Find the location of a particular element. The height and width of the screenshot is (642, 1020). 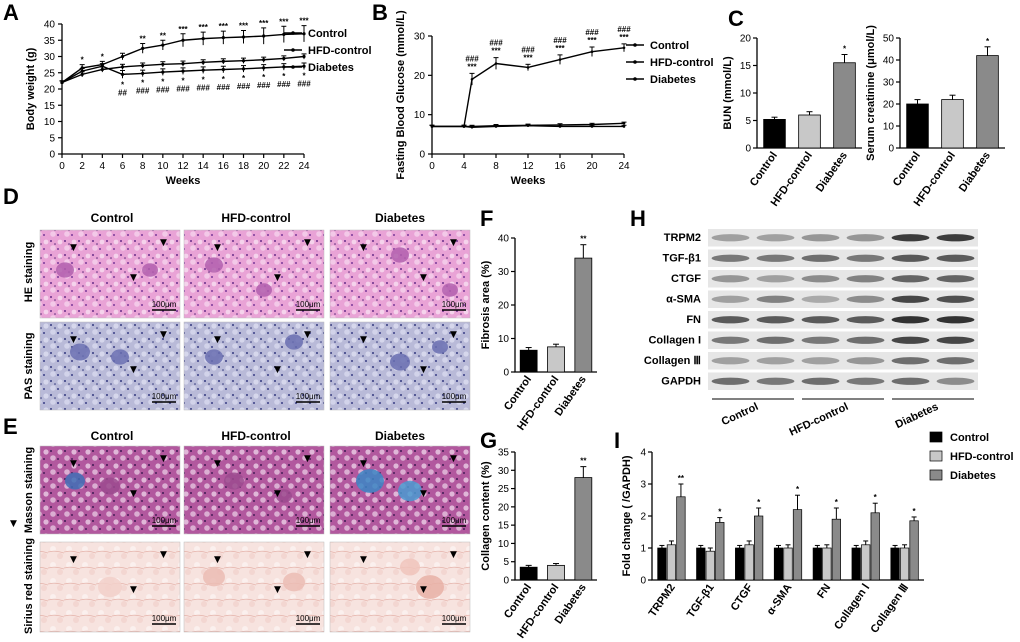

x-axis-label: Weeks is located at coordinates (183, 181).